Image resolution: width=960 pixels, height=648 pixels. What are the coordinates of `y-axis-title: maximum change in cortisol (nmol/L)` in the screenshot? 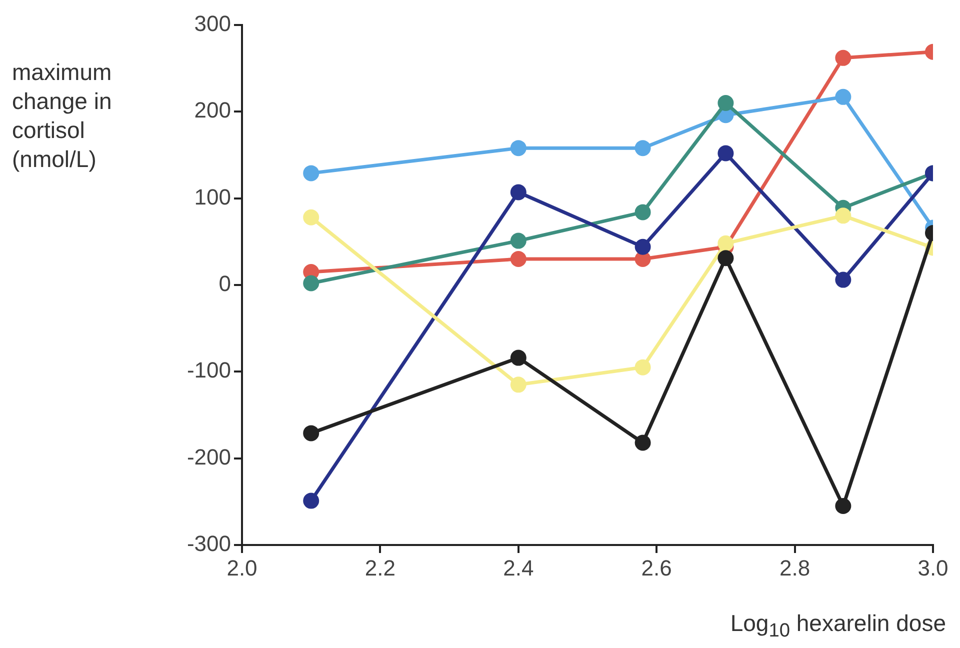 It's located at (62, 116).